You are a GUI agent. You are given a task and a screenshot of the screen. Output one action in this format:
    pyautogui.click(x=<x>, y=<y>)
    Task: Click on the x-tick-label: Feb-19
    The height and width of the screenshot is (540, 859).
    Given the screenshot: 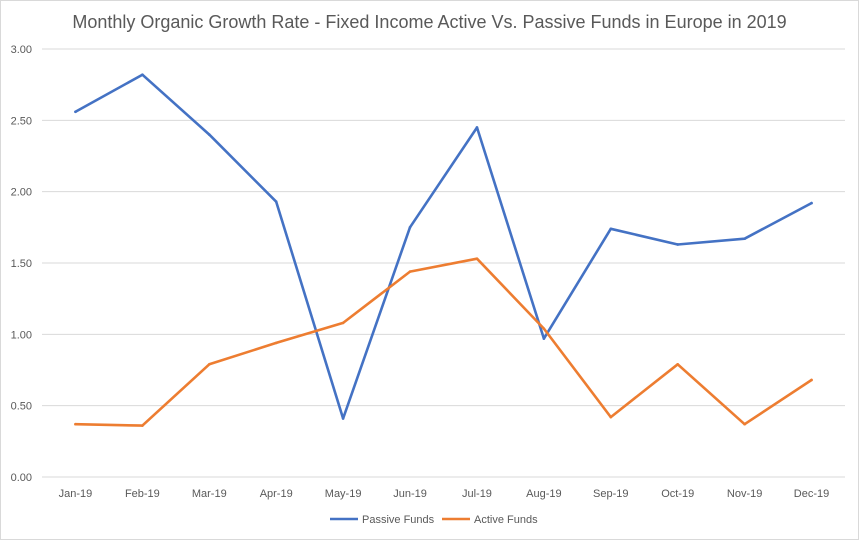 What is the action you would take?
    pyautogui.click(x=142, y=494)
    